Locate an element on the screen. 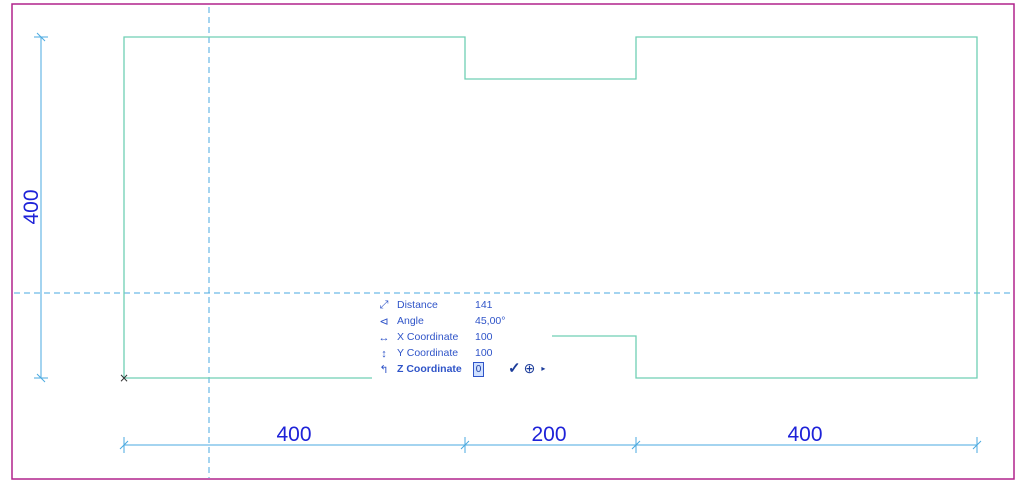 The height and width of the screenshot is (482, 1017). angle-icon: ⊲ is located at coordinates (384, 322).